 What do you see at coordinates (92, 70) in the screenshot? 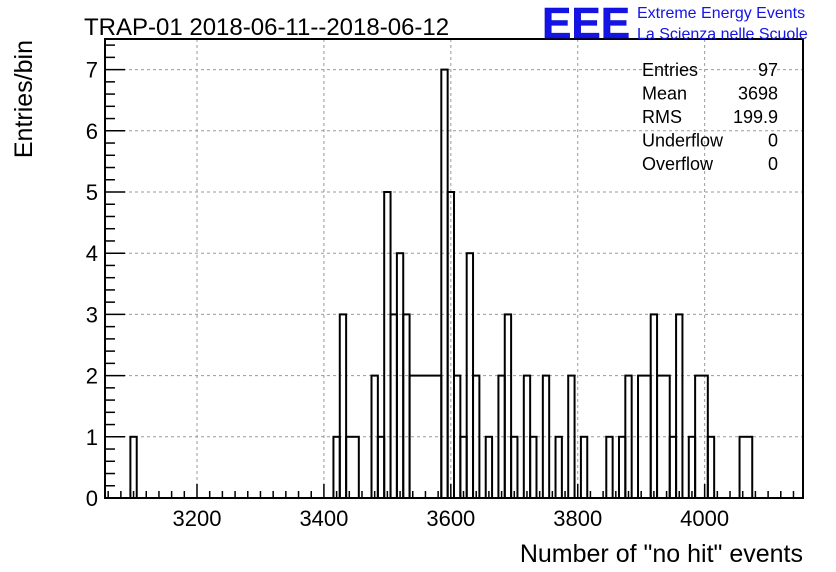
I see `y-tick-label: 7` at bounding box center [92, 70].